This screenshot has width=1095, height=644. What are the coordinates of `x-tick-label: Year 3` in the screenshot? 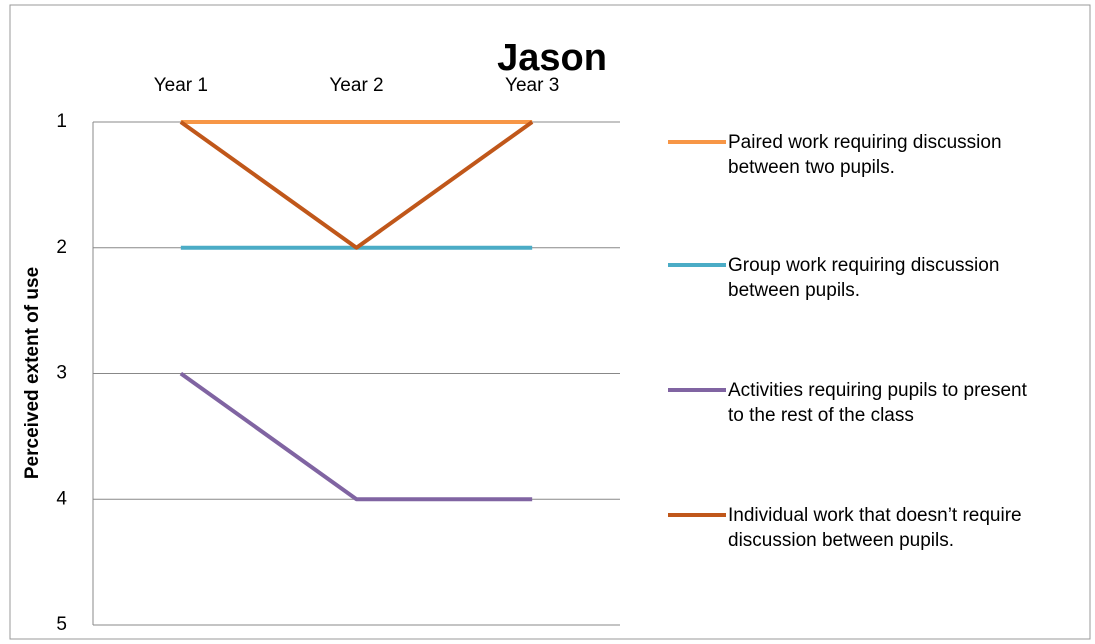 It's located at (532, 85).